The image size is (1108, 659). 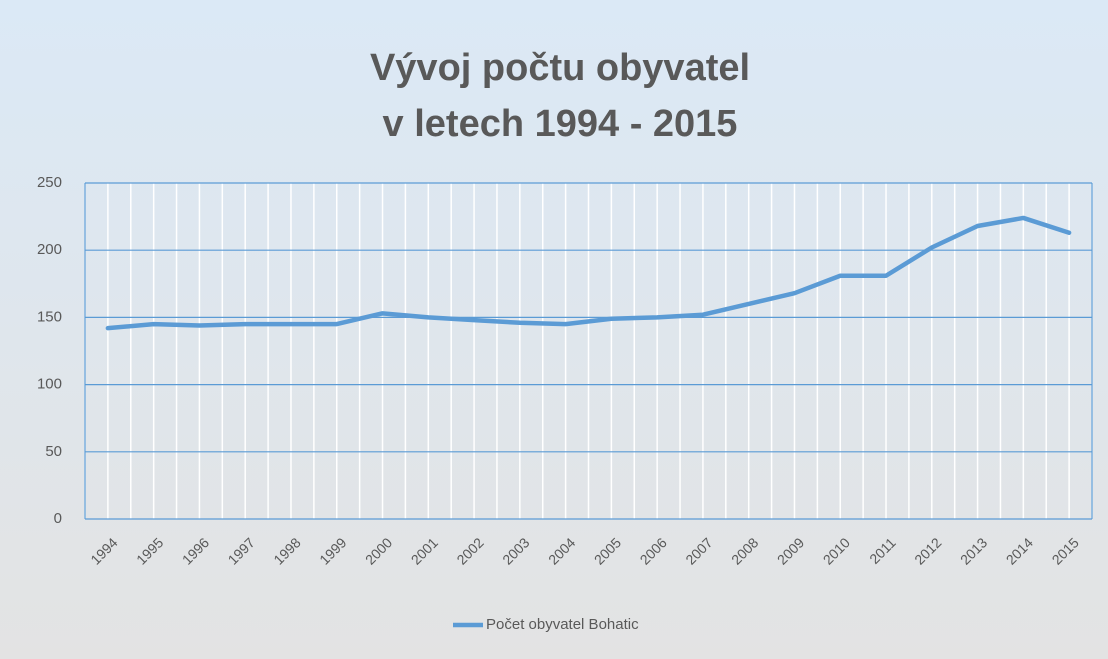 I want to click on y-tick-label: 200, so click(x=49, y=249).